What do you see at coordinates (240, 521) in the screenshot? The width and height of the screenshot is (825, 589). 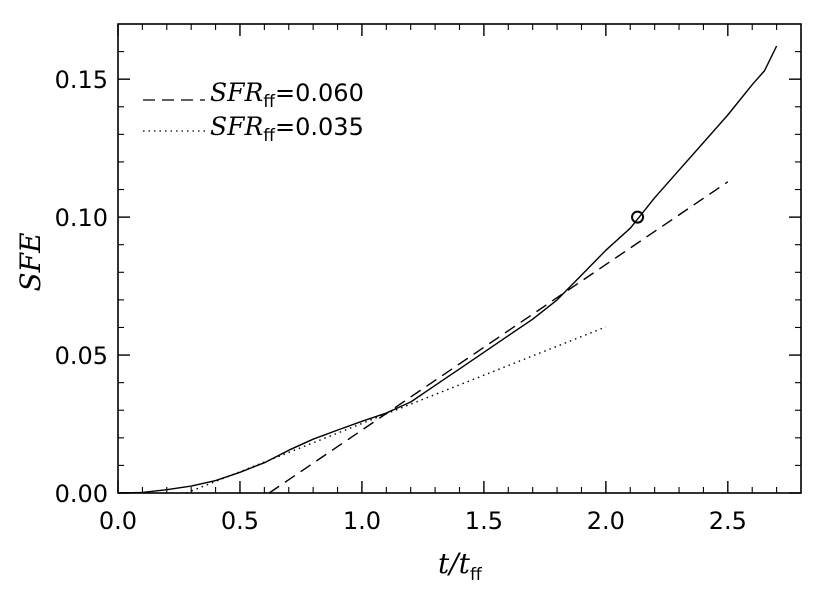 I see `x-tick-label: 0.5` at bounding box center [240, 521].